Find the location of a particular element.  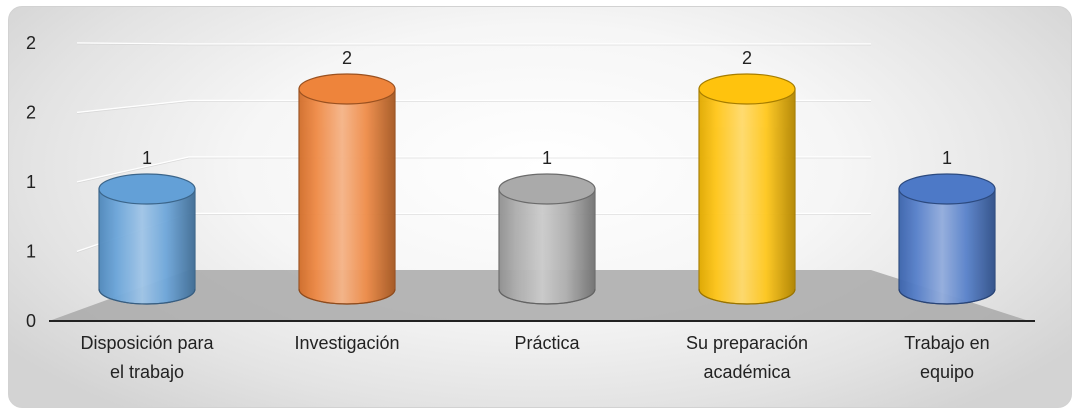

category-label-line: equipo is located at coordinates (947, 372).